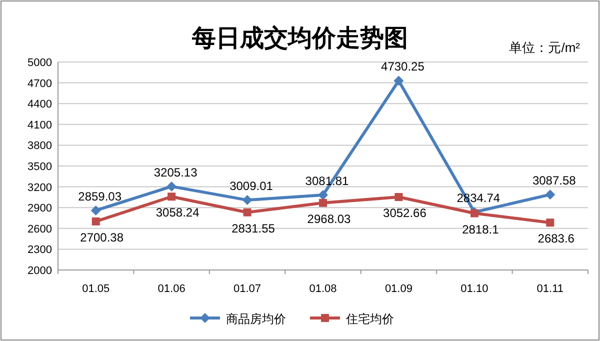 The height and width of the screenshot is (341, 600). I want to click on x-tick-label: 01.10, so click(474, 289).